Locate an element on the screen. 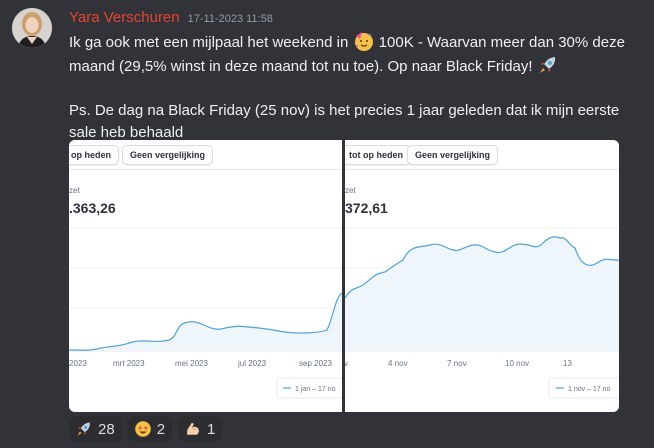 The height and width of the screenshot is (448, 654). chart-legend: 1 nov – 17 no is located at coordinates (589, 389).